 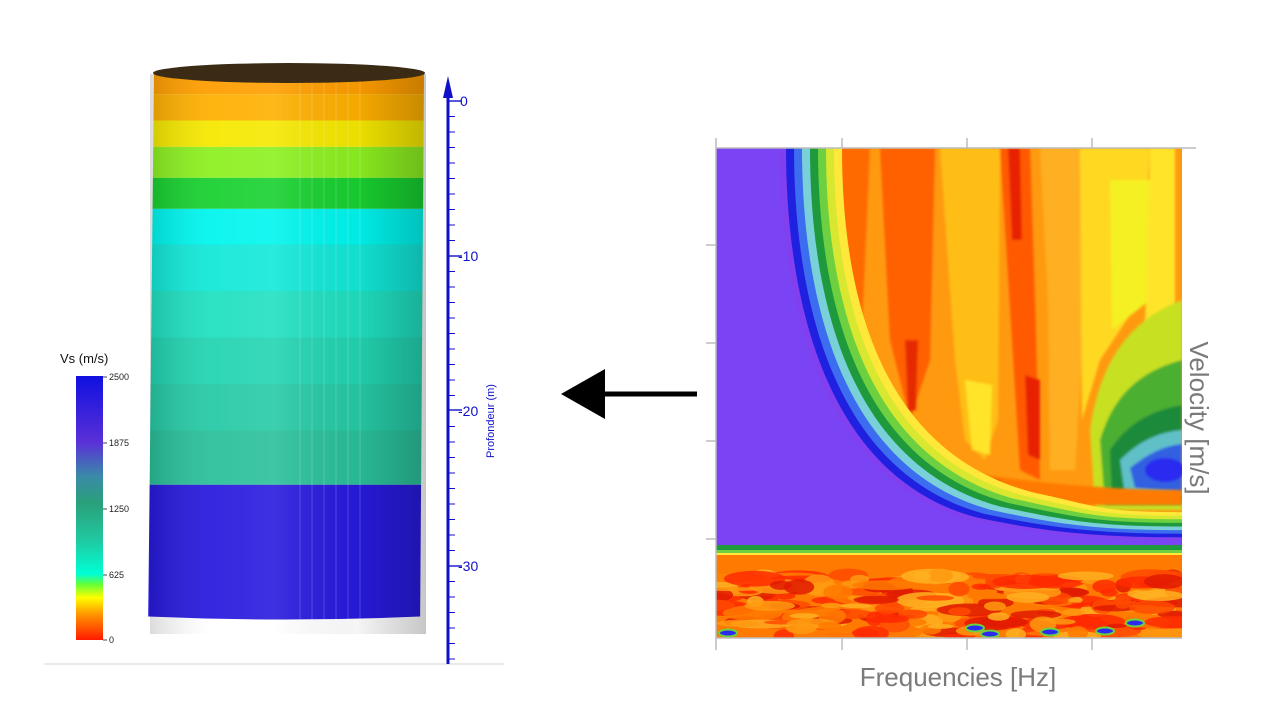 I want to click on vs-colorbar: Vs (m/s) 2500 1875 1250 625 0, so click(x=94, y=498).